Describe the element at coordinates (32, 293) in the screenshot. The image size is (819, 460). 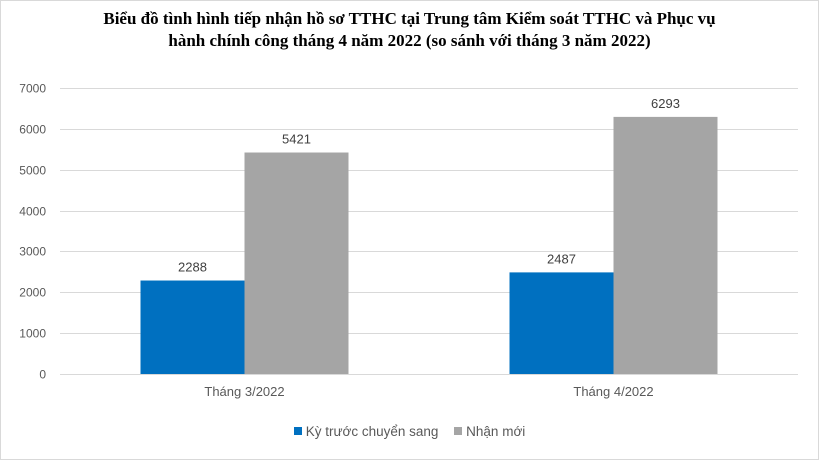
I see `y-tick-label-2: 2000` at that location.